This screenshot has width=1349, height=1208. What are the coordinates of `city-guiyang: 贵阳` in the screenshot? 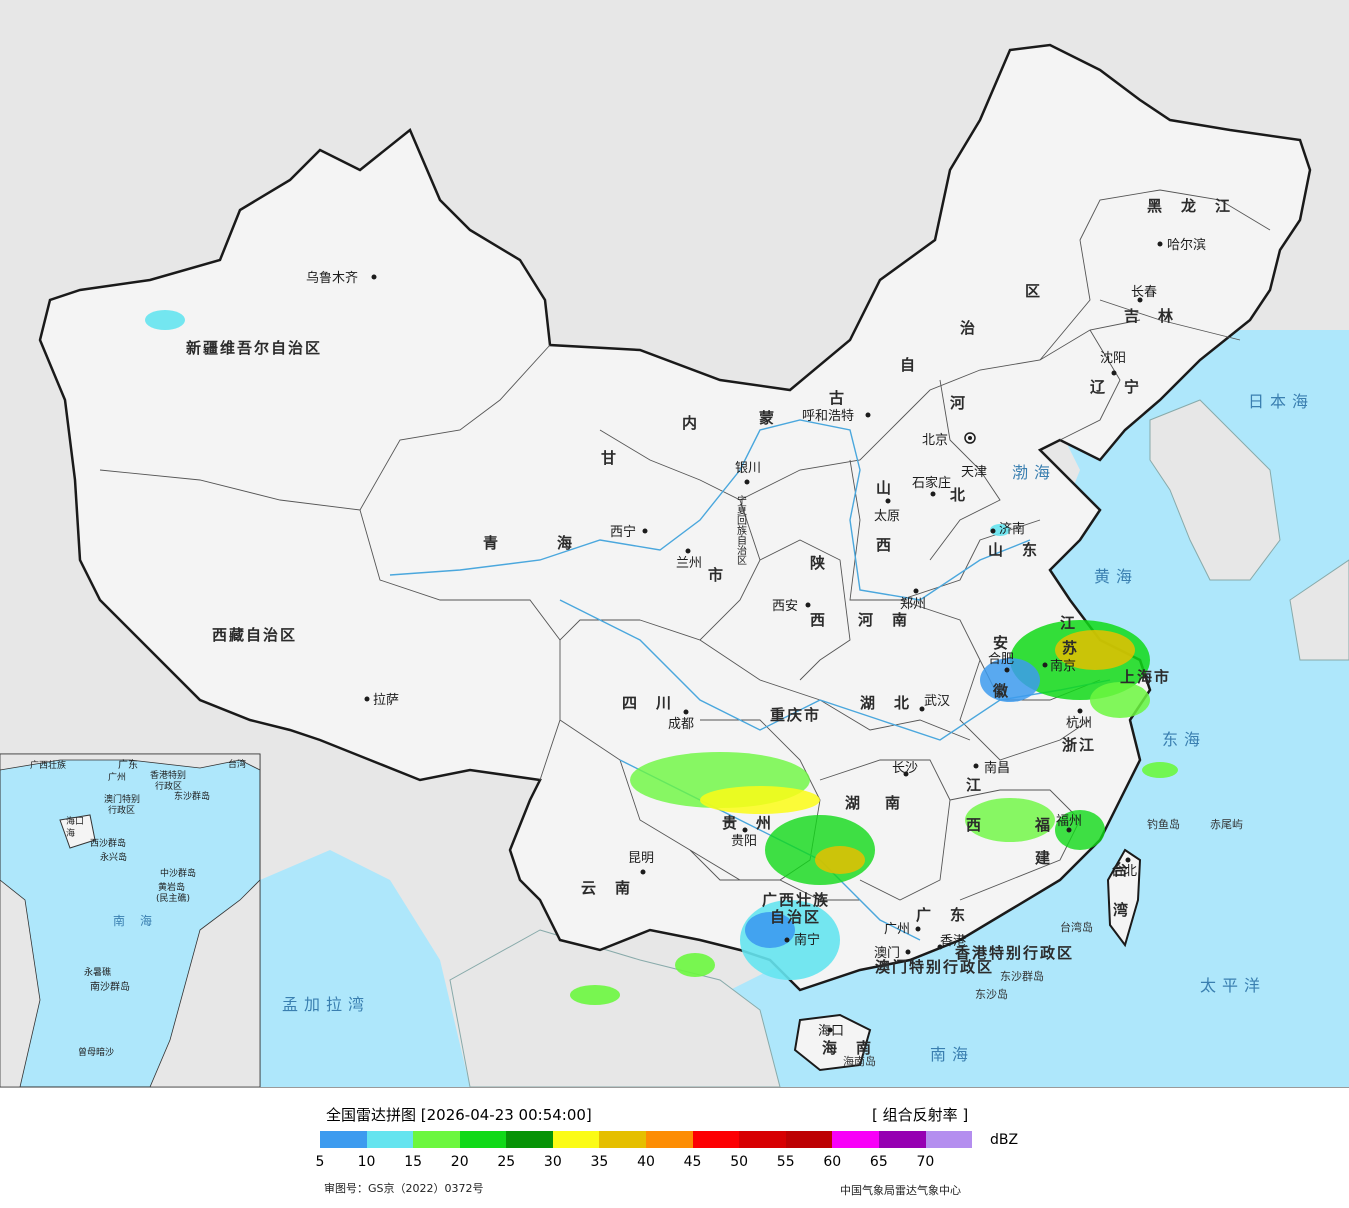 It's located at (744, 841).